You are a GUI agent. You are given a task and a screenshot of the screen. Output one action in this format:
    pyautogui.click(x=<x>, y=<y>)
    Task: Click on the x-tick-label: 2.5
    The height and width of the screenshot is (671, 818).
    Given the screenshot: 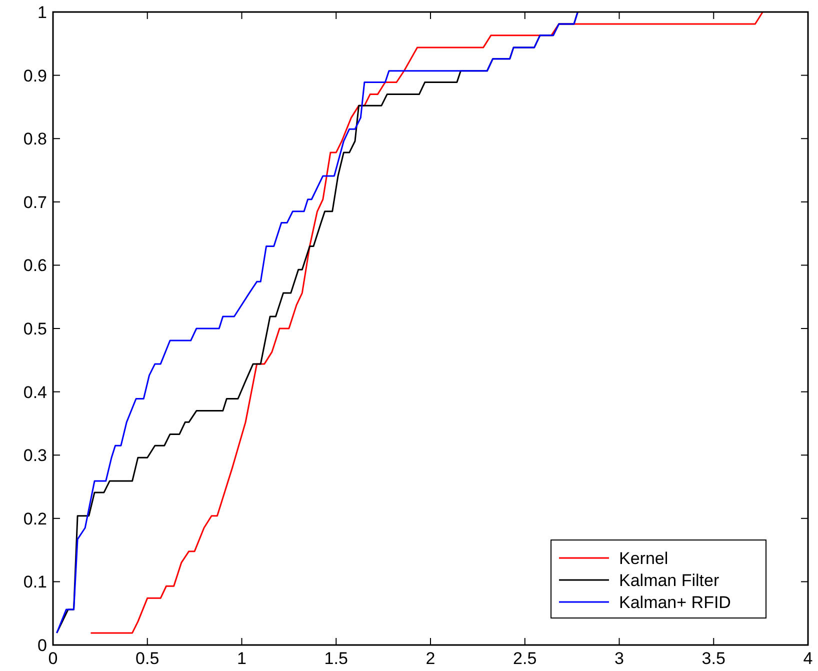 What is the action you would take?
    pyautogui.click(x=525, y=658)
    